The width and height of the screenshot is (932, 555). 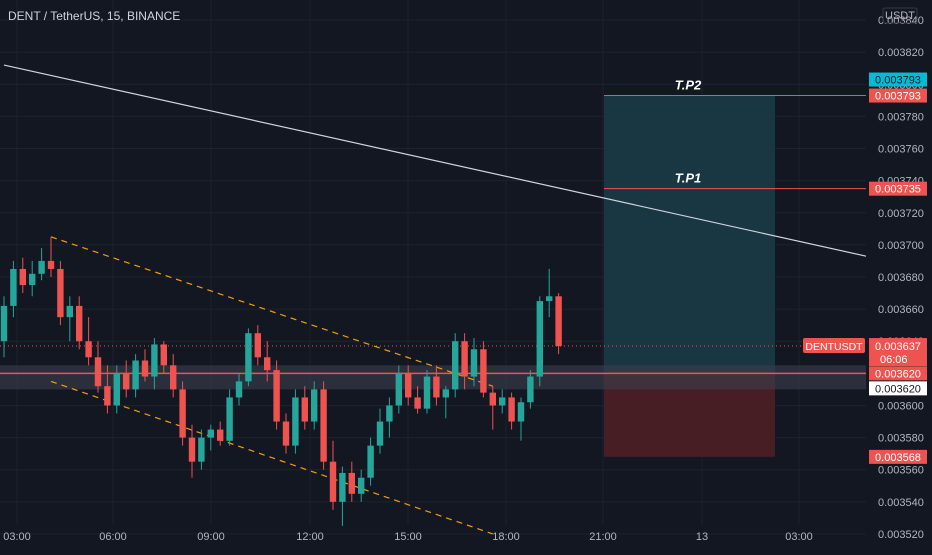 What do you see at coordinates (702, 537) in the screenshot?
I see `time-tick-label: 13` at bounding box center [702, 537].